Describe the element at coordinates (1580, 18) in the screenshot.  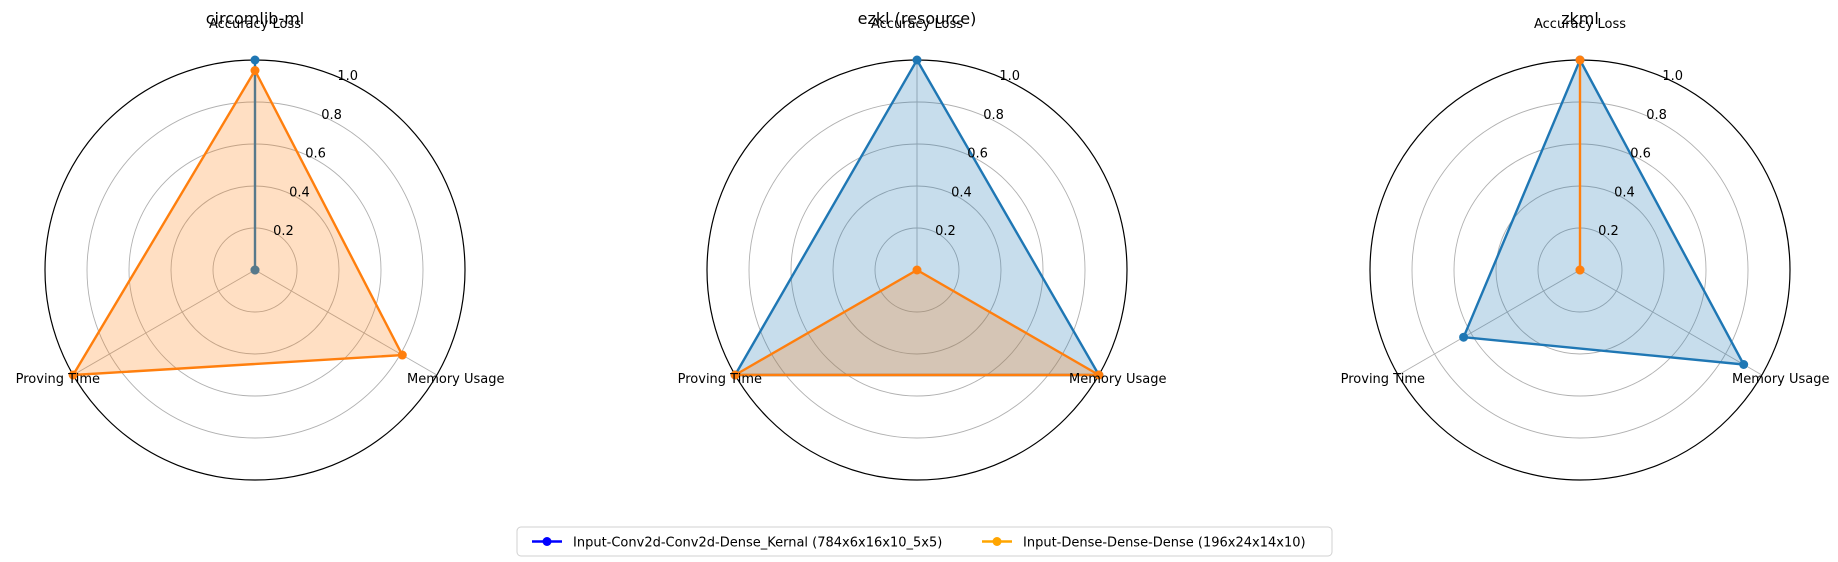
I see `chart-title: zkml` at that location.